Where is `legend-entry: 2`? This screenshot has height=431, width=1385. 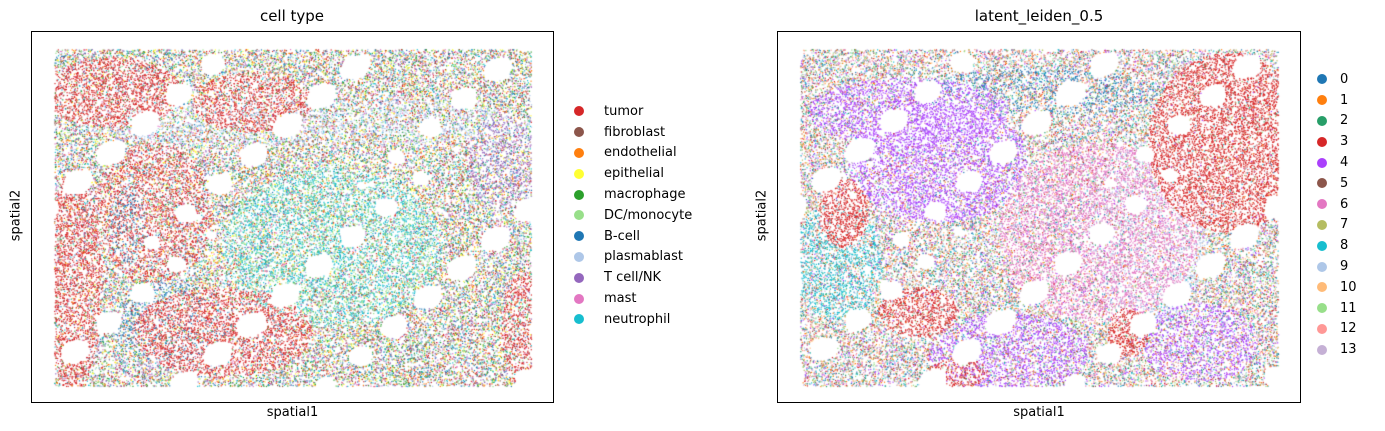 legend-entry: 2 is located at coordinates (1337, 121).